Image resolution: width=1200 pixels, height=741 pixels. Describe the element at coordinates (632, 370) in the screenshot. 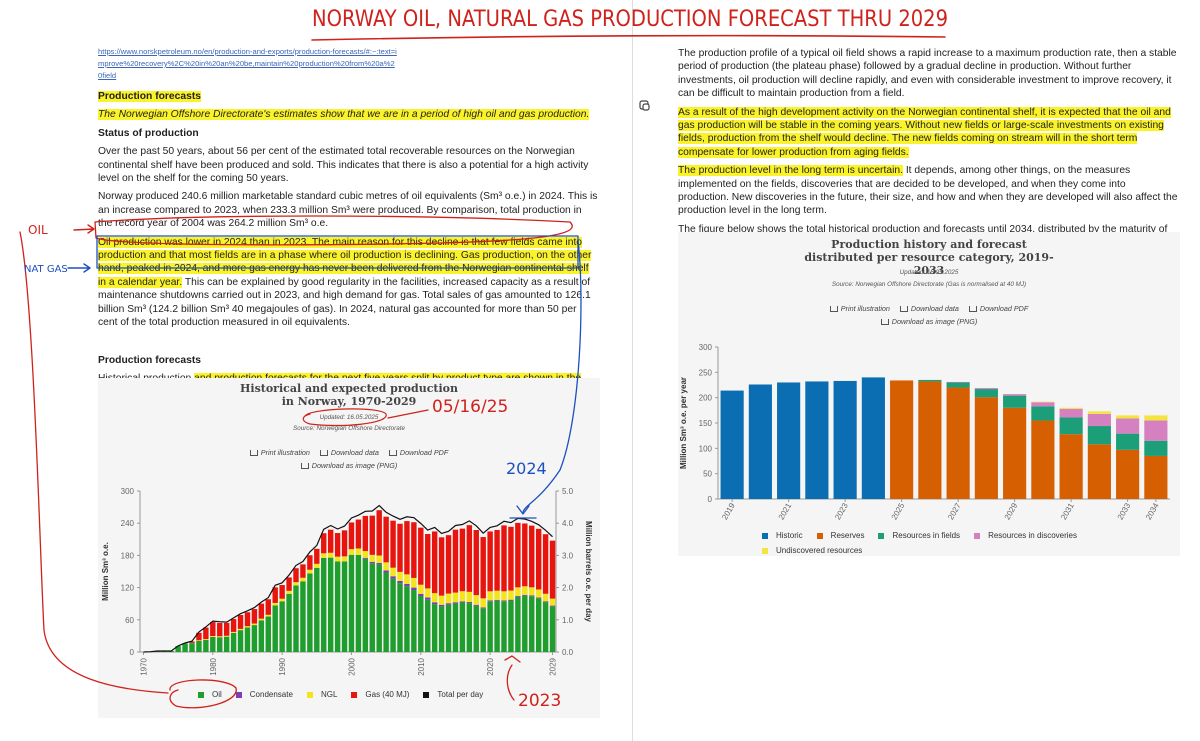

I see `pane-divider` at that location.